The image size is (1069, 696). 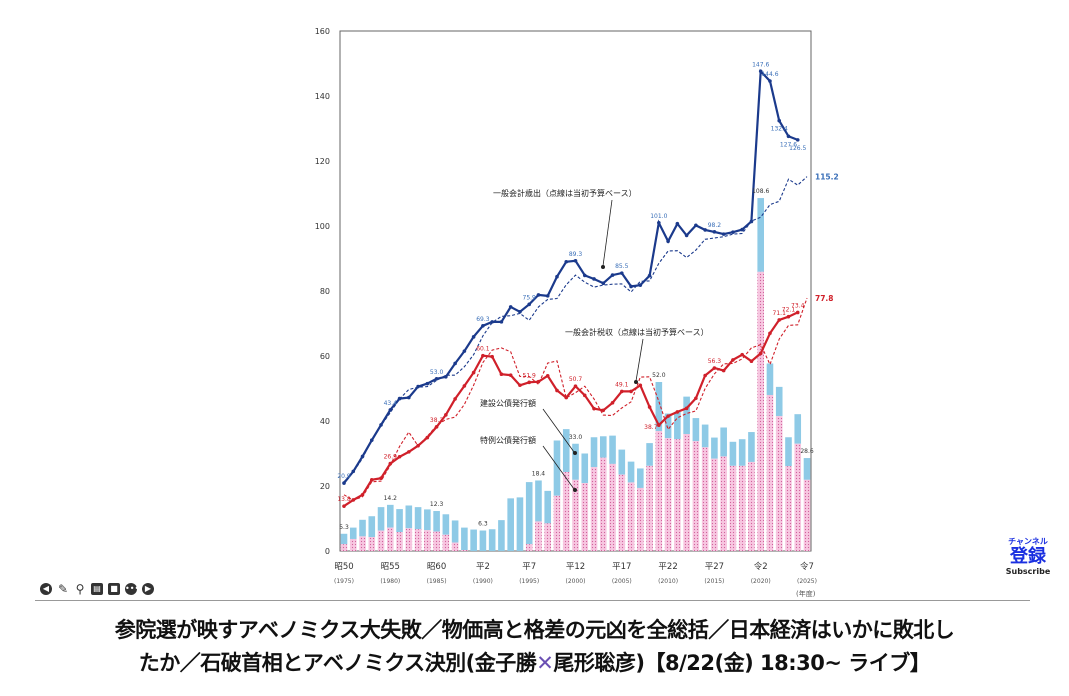 What do you see at coordinates (343, 567) in the screenshot?
I see `x-tick-label: 昭50` at bounding box center [343, 567].